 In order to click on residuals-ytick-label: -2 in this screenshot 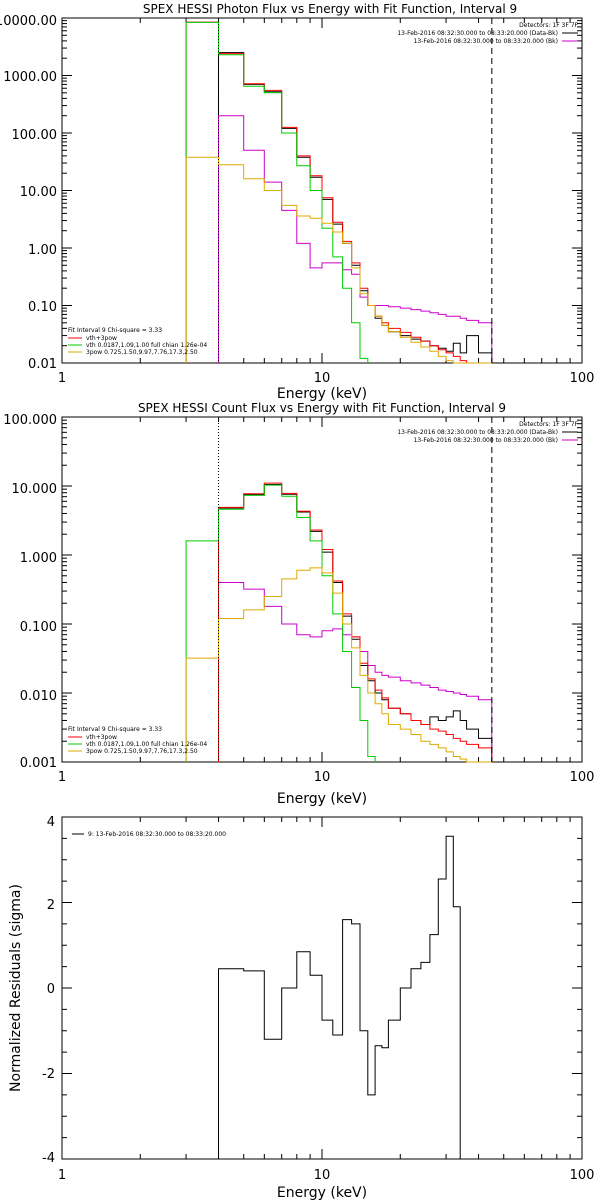, I will do `click(48, 1074)`.